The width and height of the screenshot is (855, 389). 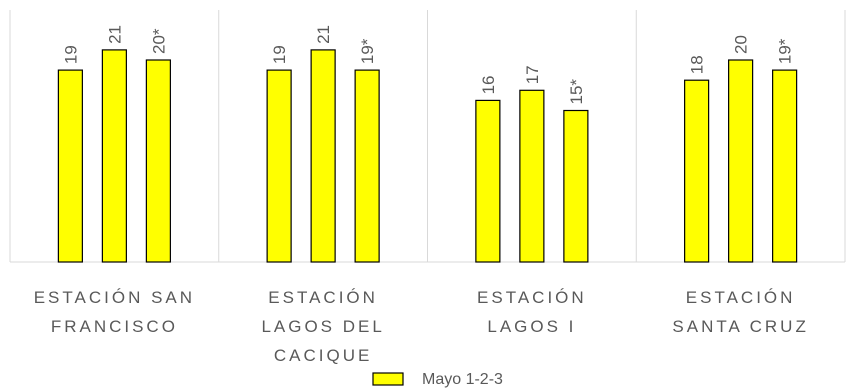 What do you see at coordinates (114, 326) in the screenshot?
I see `category-label: FRANCISCO` at bounding box center [114, 326].